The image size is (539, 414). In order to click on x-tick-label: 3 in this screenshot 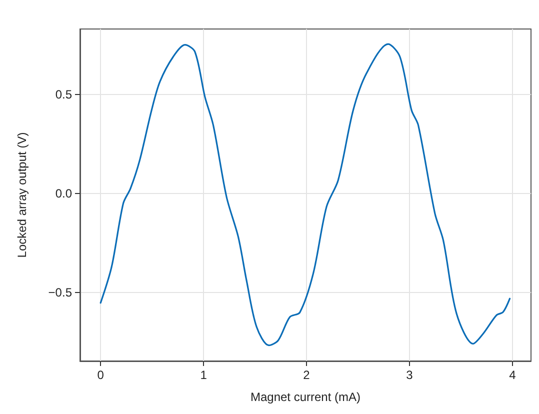, I will do `click(410, 375)`.